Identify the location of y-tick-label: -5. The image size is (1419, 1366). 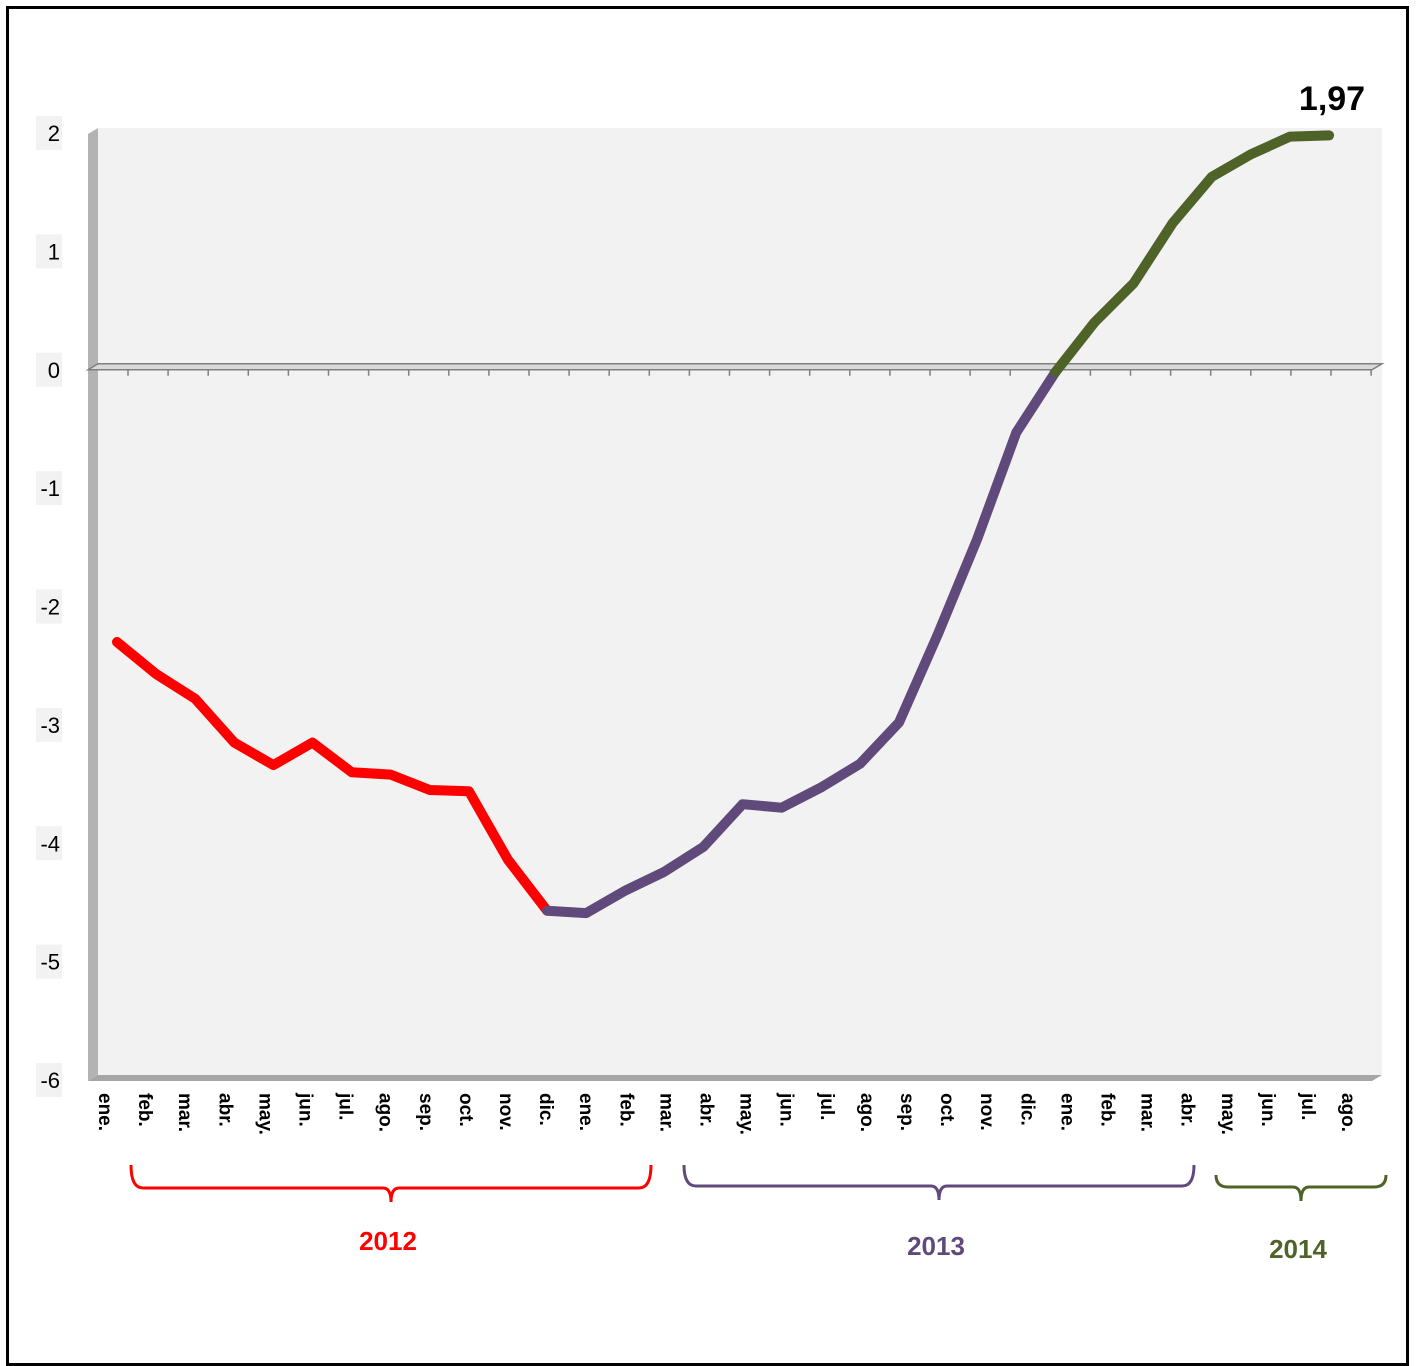
(50, 962).